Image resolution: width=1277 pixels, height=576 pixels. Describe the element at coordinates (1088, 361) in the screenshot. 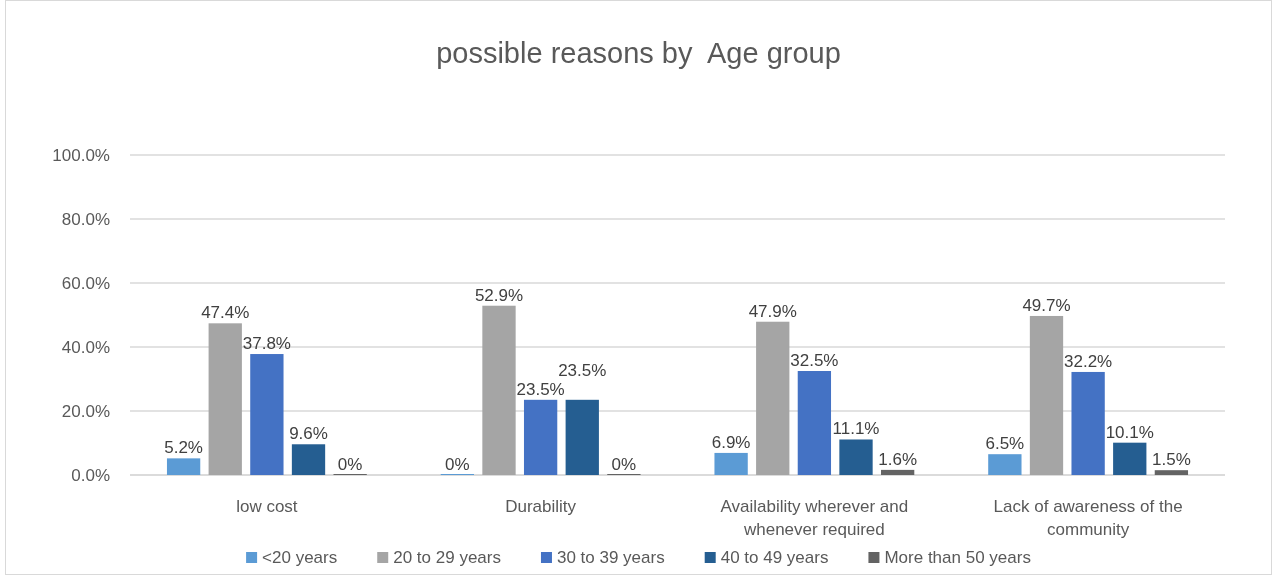

I see `data-label: 32.2%` at that location.